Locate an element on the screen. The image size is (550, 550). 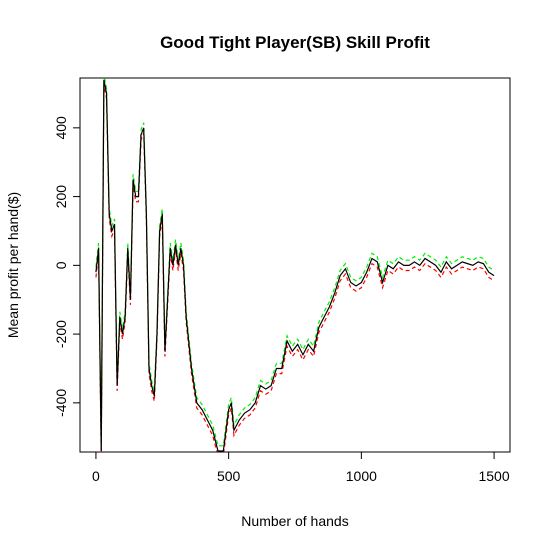
y-tick-label: 200 is located at coordinates (61, 197).